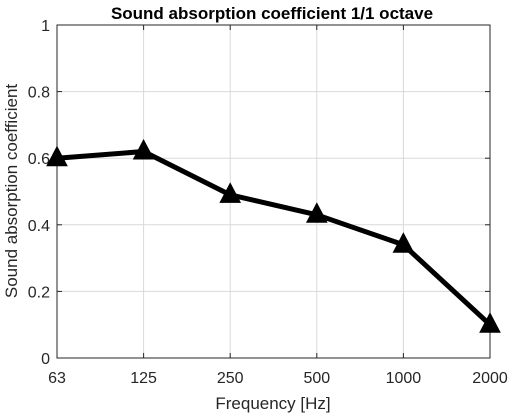 The width and height of the screenshot is (511, 414). Describe the element at coordinates (143, 378) in the screenshot. I see `x-tick-label: 125` at that location.